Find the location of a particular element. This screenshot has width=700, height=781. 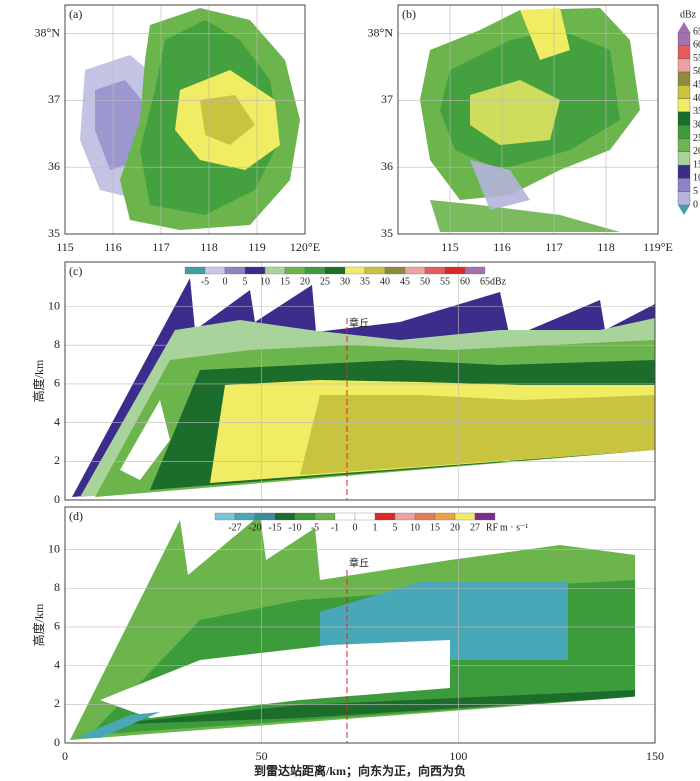

x-axis-label: 到雷达站距离/km；向东为正，向西为负 is located at coordinates (360, 770).